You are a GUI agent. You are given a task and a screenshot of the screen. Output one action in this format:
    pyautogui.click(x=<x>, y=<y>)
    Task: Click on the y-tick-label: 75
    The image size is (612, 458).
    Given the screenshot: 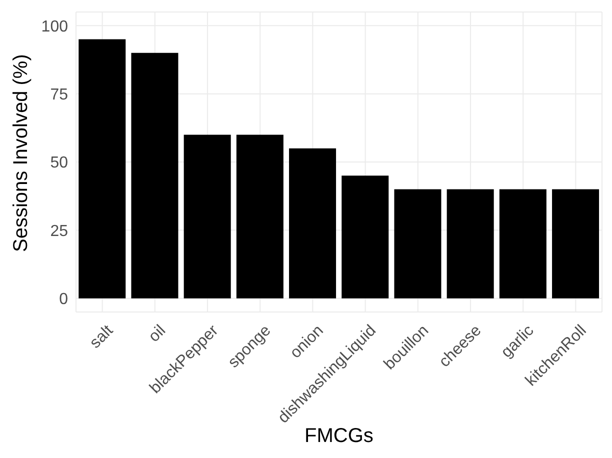 What is the action you would take?
    pyautogui.click(x=59, y=95)
    